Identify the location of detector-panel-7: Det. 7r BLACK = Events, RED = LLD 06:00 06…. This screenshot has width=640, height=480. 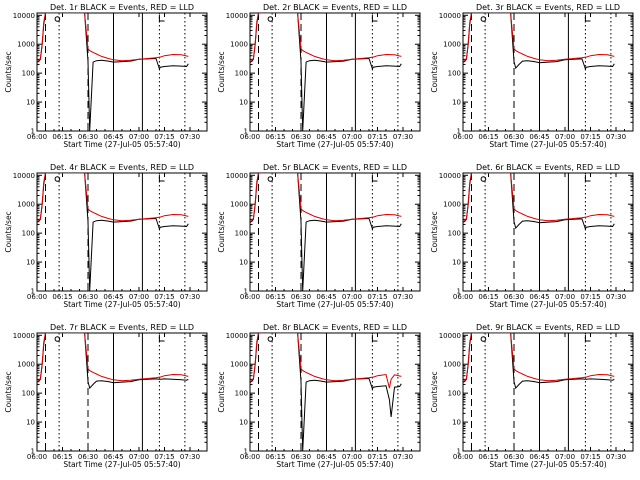
(106, 396).